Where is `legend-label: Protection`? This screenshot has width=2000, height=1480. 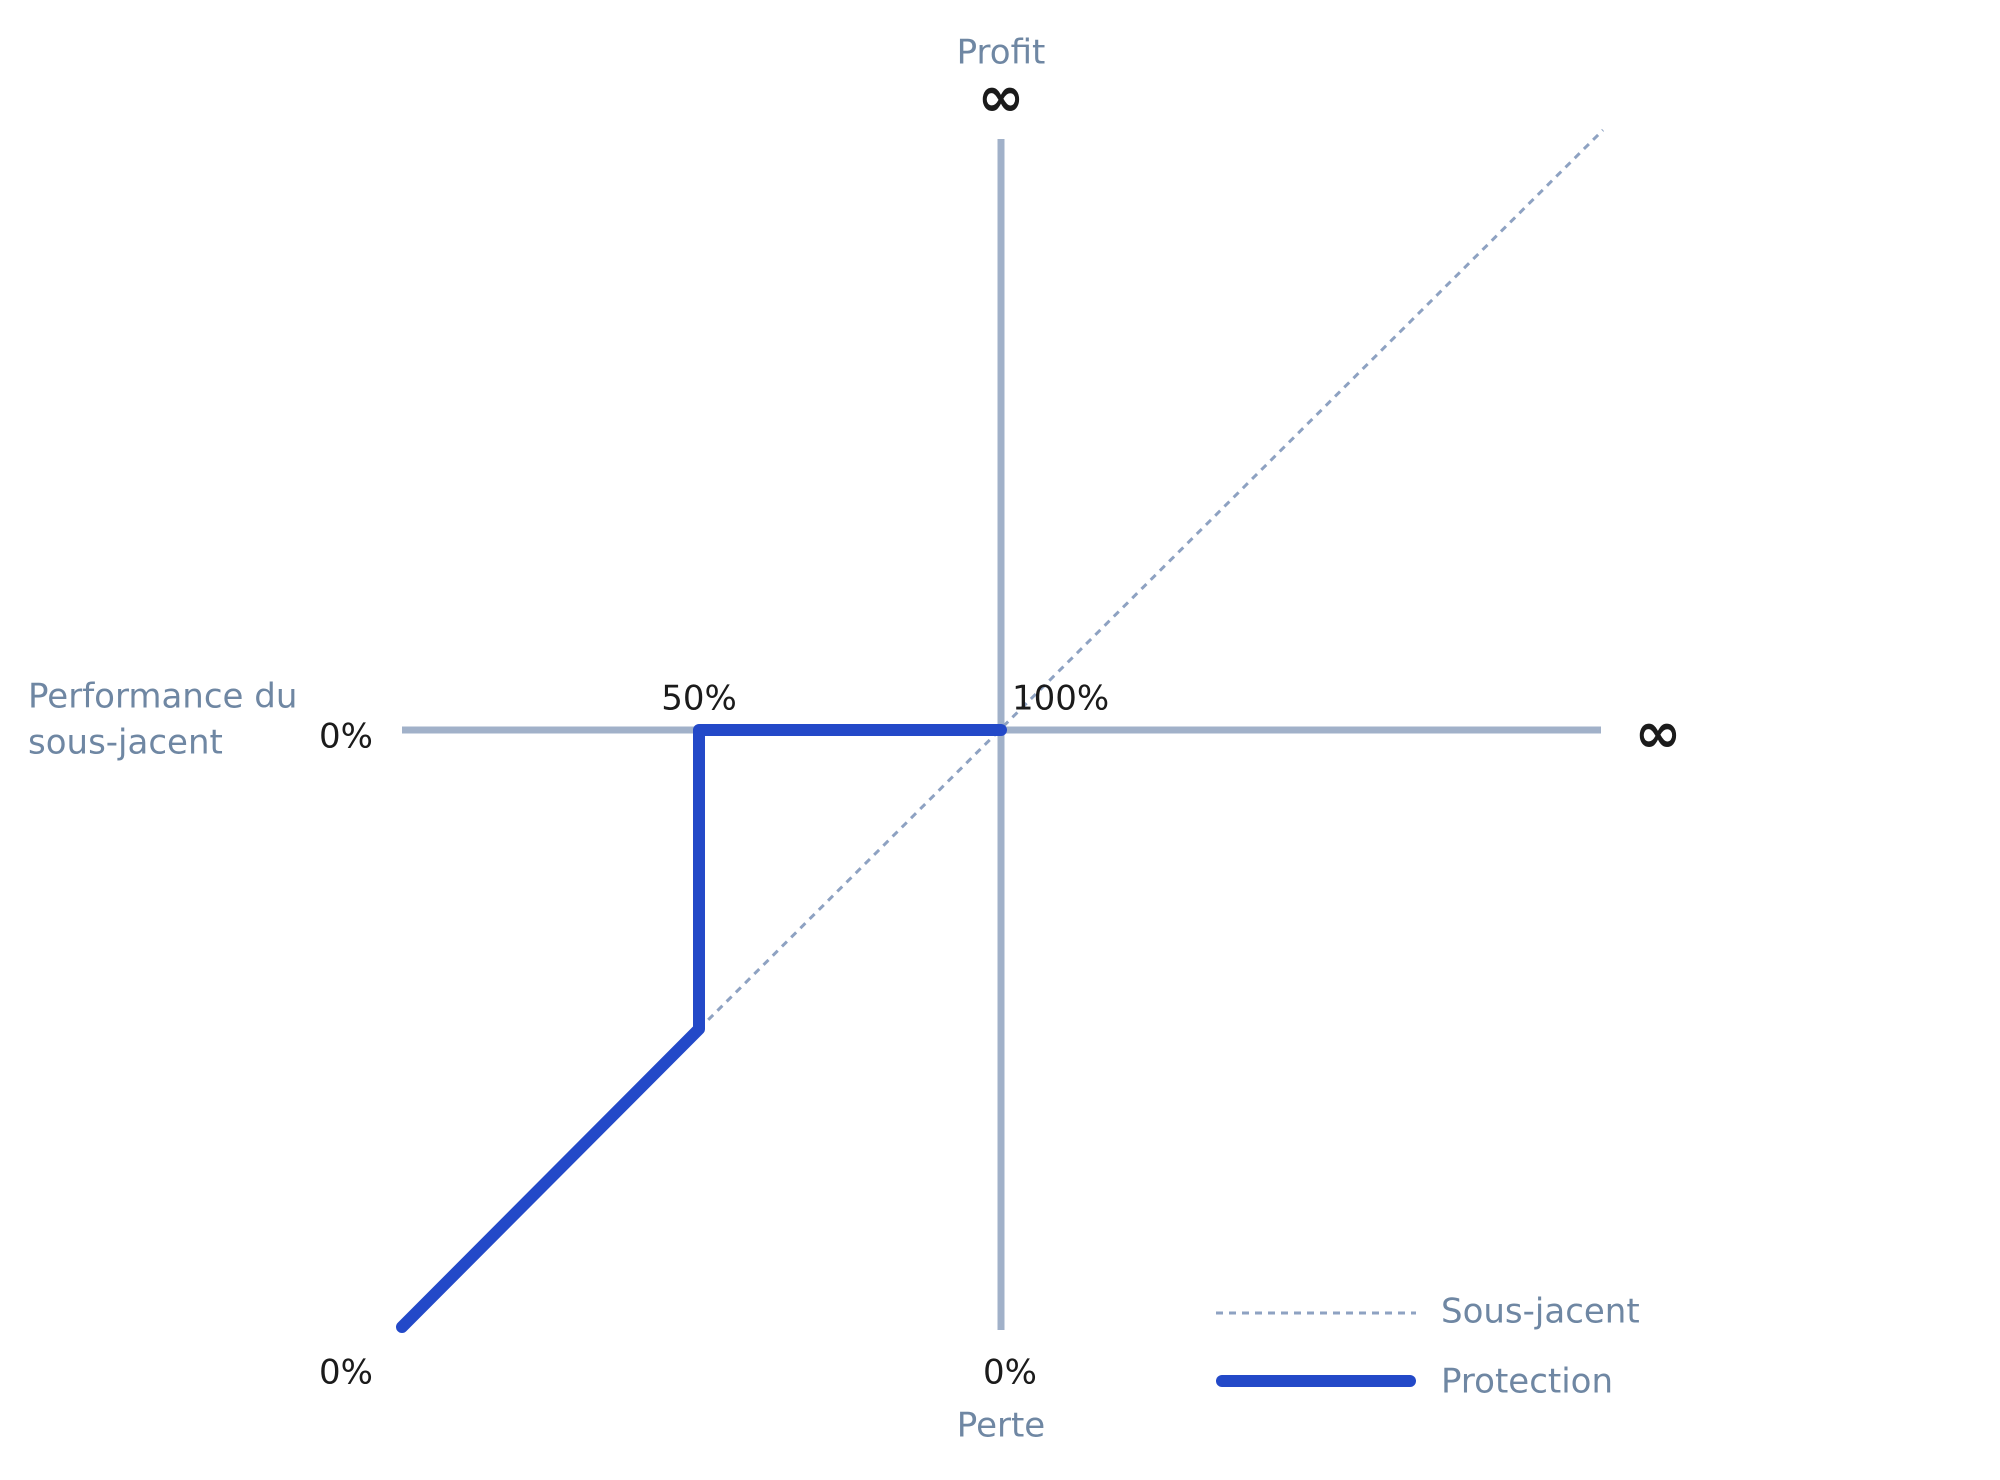
legend-label: Protection is located at coordinates (1527, 1382).